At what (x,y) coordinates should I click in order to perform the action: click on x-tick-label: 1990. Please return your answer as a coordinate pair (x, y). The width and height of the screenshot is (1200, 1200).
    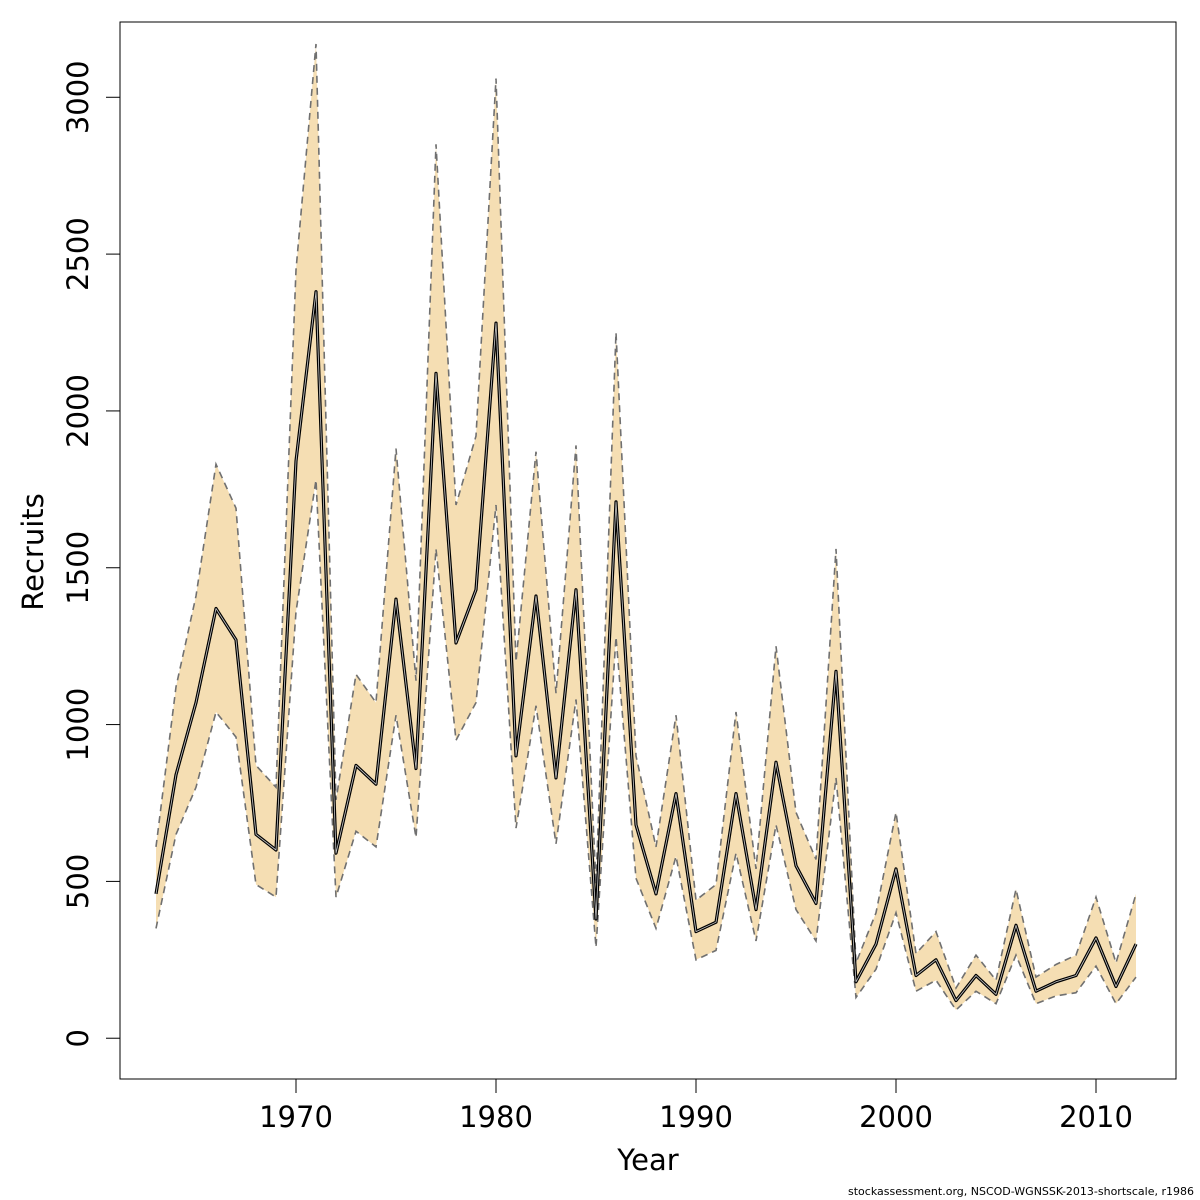
    Looking at the image, I should click on (696, 1117).